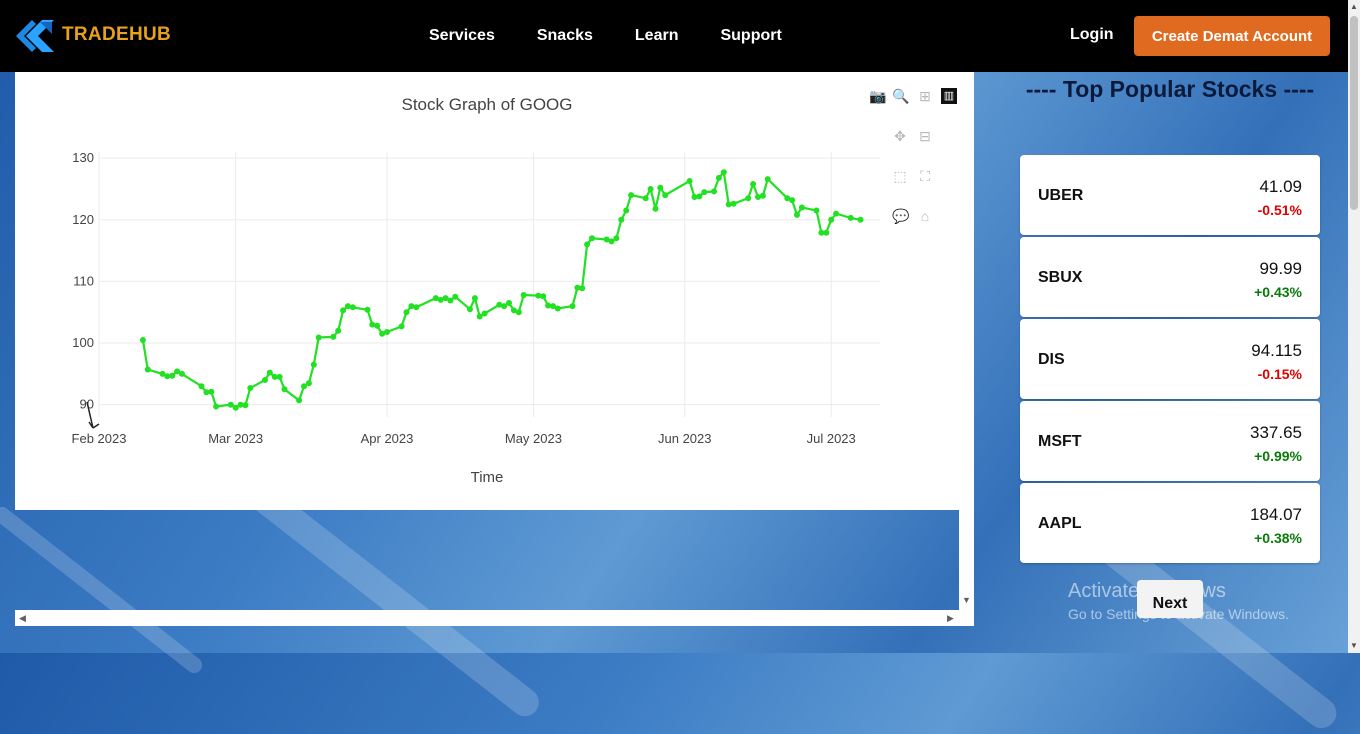 The height and width of the screenshot is (734, 1360). What do you see at coordinates (1354, 326) in the screenshot?
I see `page-scrollbar: ▲ ▼` at bounding box center [1354, 326].